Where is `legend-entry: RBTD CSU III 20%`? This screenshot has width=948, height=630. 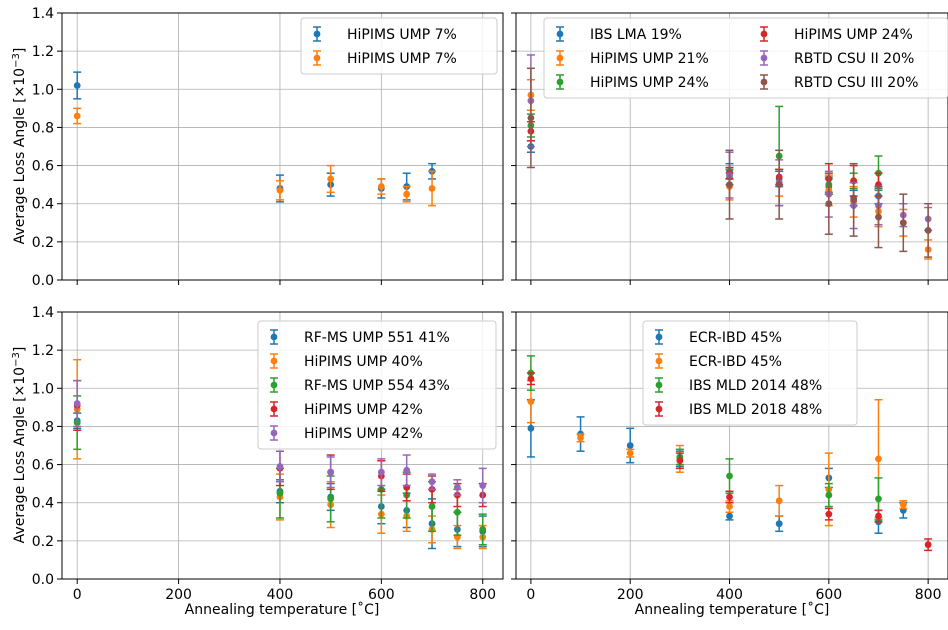 legend-entry: RBTD CSU III 20% is located at coordinates (839, 82).